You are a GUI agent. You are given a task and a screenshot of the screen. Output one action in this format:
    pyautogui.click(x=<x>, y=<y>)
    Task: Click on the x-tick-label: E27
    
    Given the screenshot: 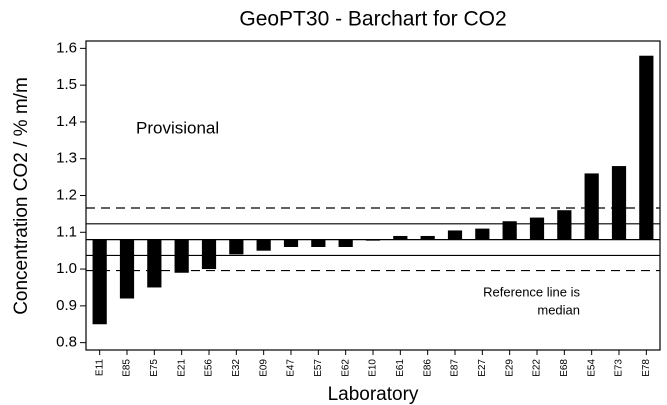 What is the action you would take?
    pyautogui.click(x=482, y=368)
    